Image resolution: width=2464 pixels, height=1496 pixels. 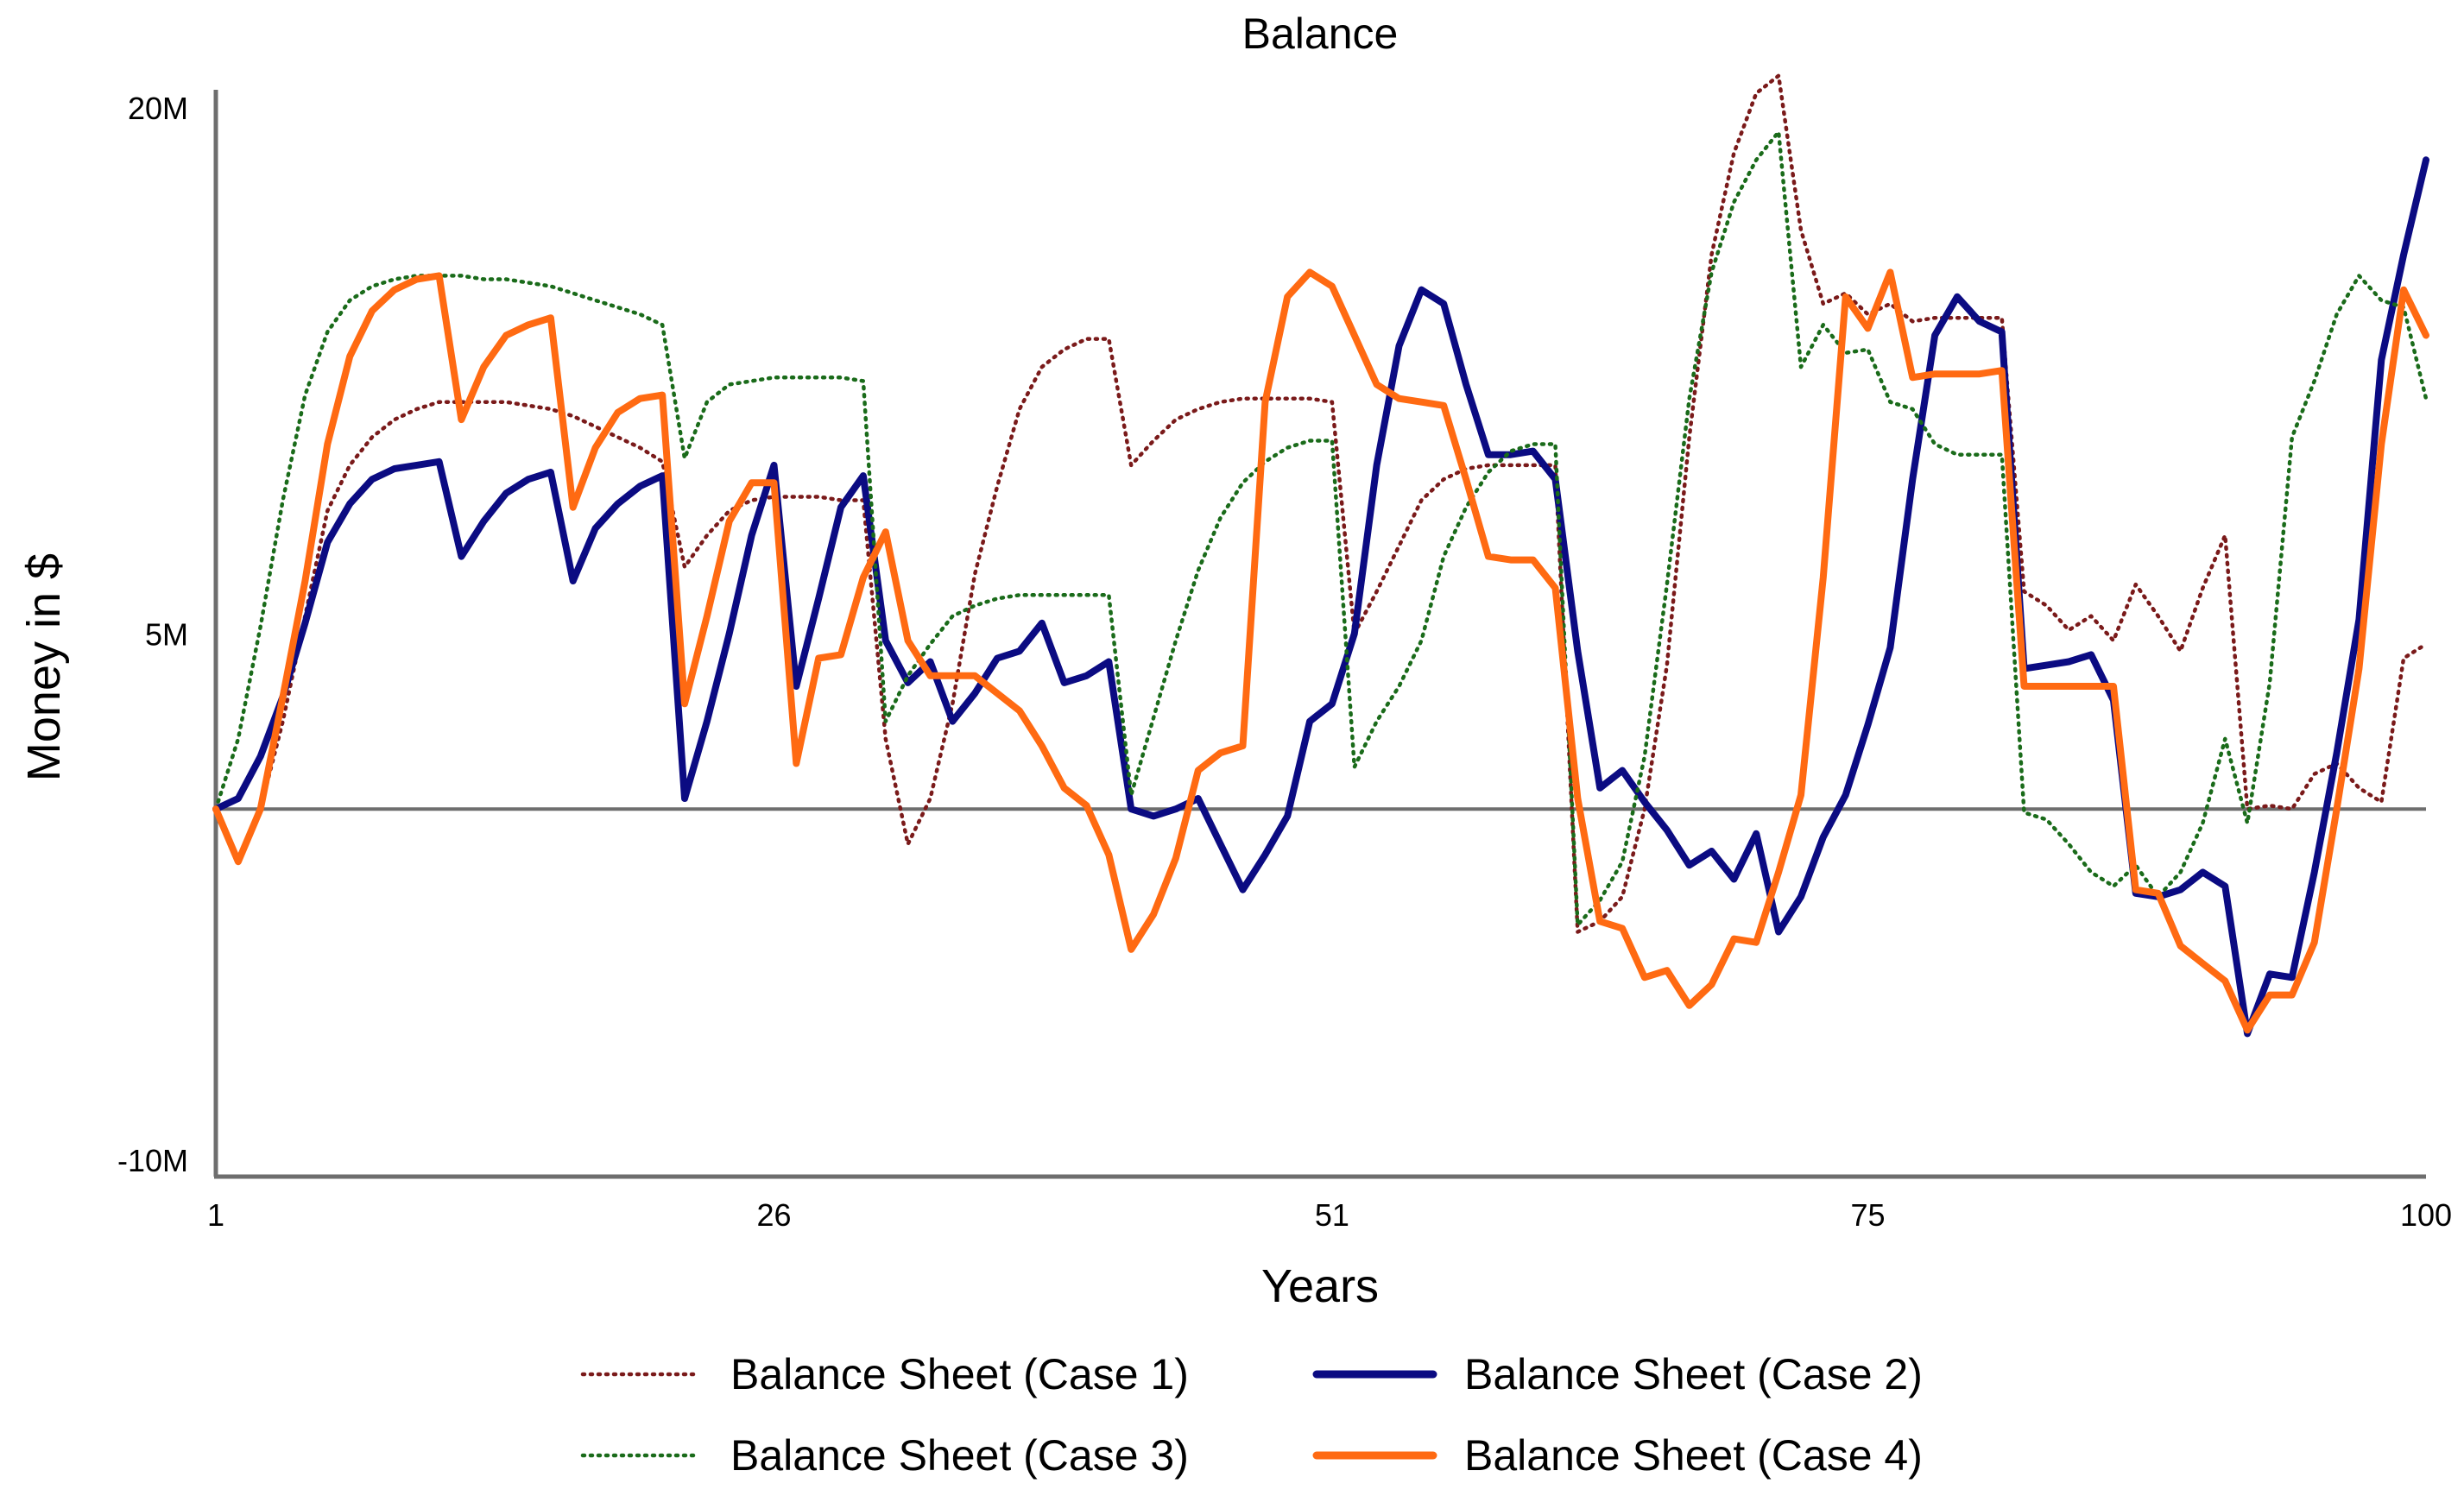 What do you see at coordinates (158, 108) in the screenshot?
I see `y-tick-label: 20M` at bounding box center [158, 108].